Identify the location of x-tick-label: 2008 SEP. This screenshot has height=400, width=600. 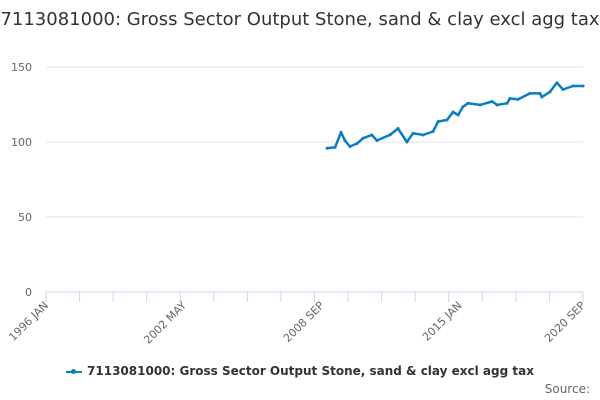
(304, 322).